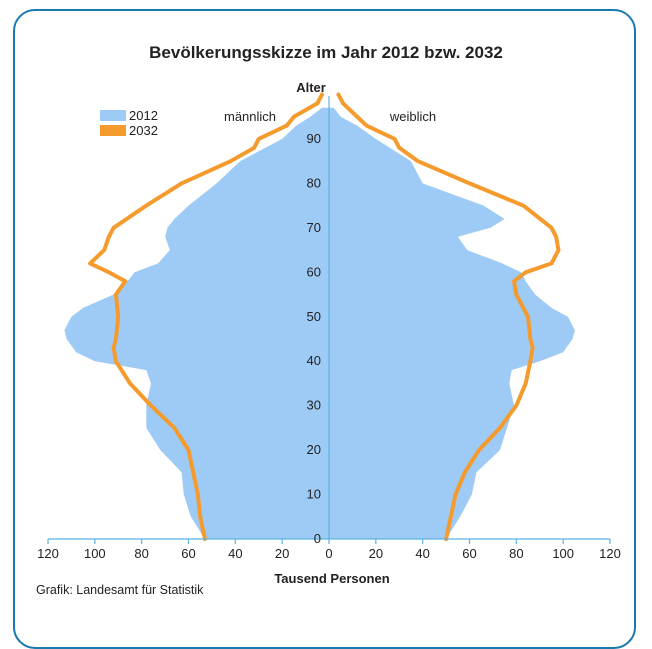  What do you see at coordinates (412, 116) in the screenshot?
I see `female-label: weiblich` at bounding box center [412, 116].